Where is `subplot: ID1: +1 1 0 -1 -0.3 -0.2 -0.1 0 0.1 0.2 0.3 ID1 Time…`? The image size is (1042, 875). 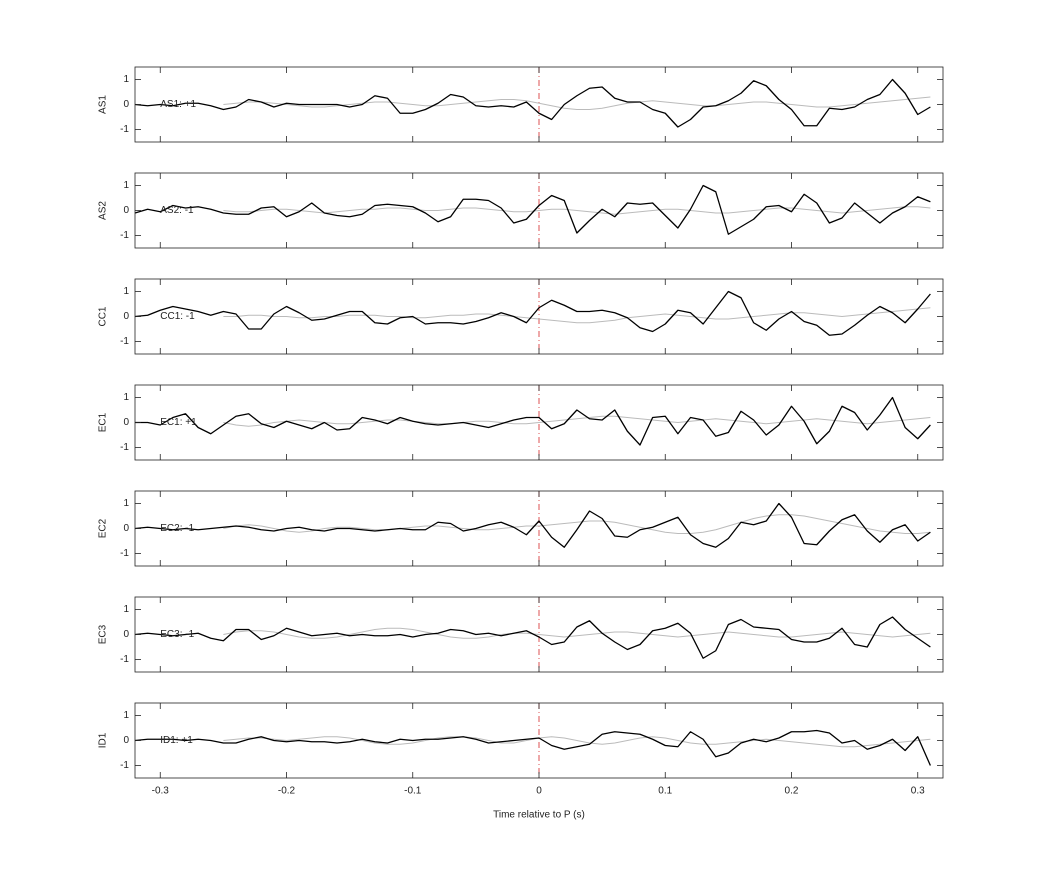 subplot: ID1: +1 1 0 -1 -0.3 -0.2 -0.1 0 0.1 0.2 0.3 ID1 Time… is located at coordinates (521, 761).